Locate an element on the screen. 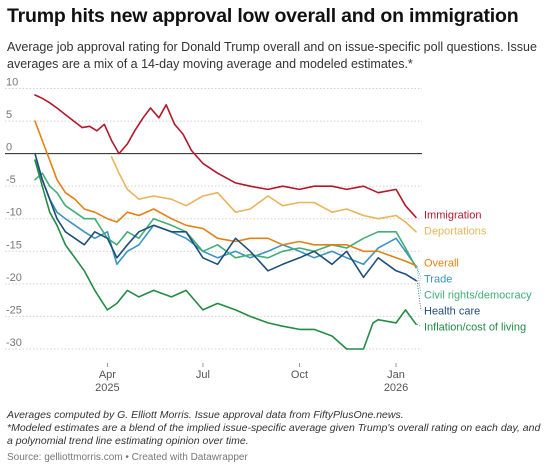 This screenshot has width=550, height=468. y-tick-label: -25 is located at coordinates (14, 310).